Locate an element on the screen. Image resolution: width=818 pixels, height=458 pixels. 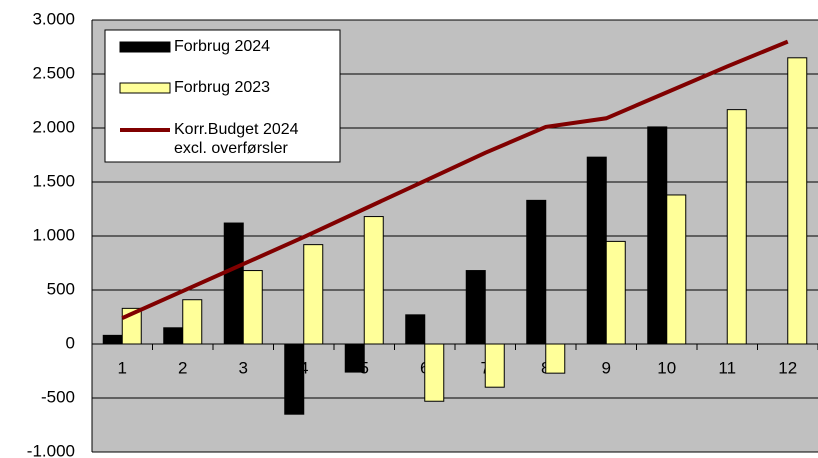
x-tick-label: 11 is located at coordinates (727, 367).